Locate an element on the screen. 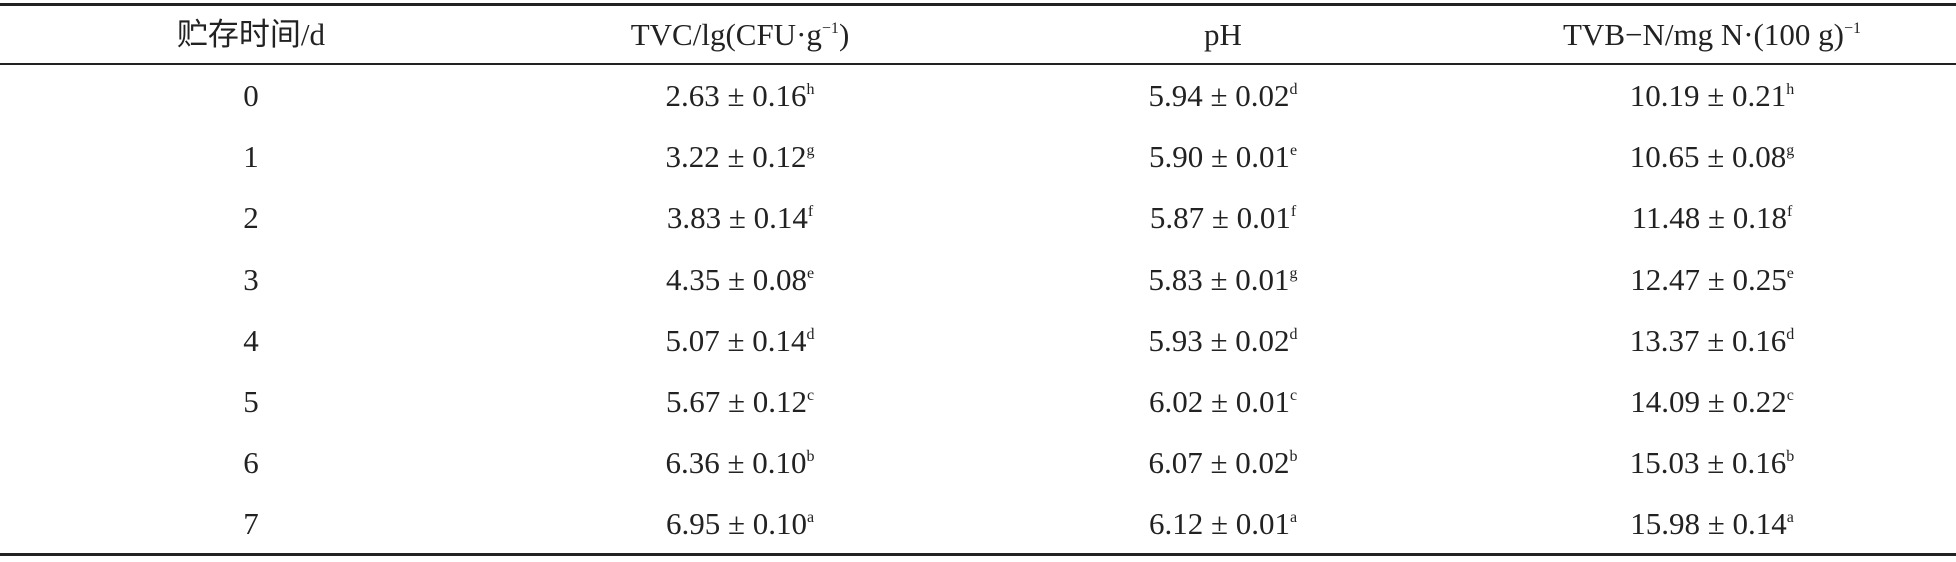 The width and height of the screenshot is (1956, 562). cell-text: 6.12 ± 0.01 is located at coordinates (1219, 524).